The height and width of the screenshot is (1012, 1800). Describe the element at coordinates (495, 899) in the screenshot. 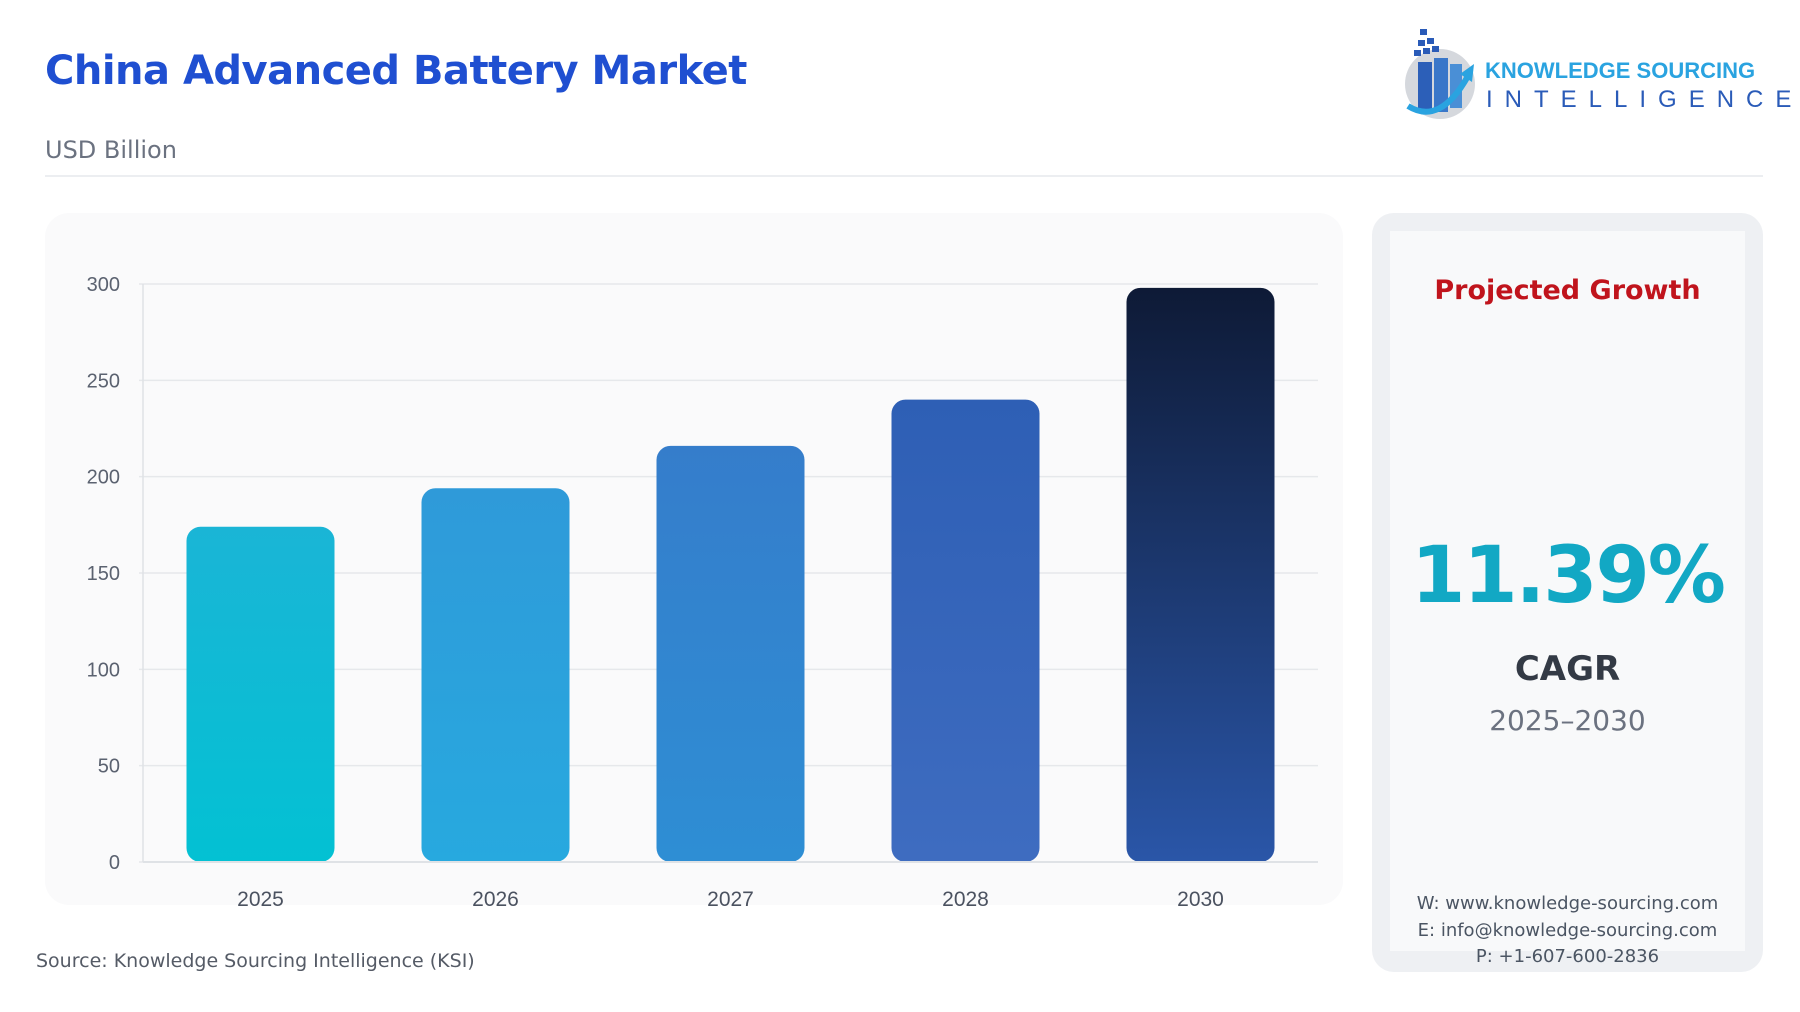

I see `x-tick-label: 2026` at that location.